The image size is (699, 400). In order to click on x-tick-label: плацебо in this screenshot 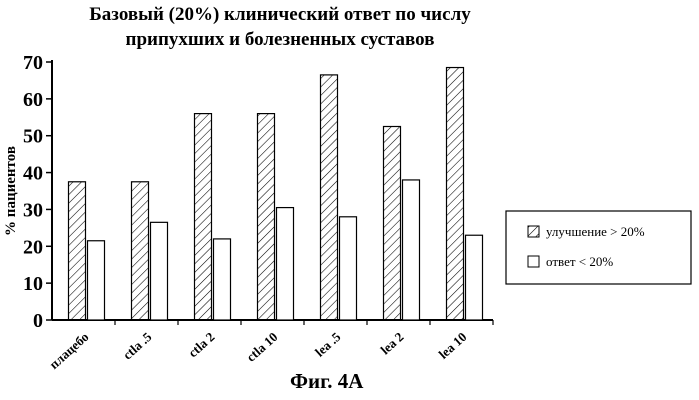, I will do `click(68, 350)`.